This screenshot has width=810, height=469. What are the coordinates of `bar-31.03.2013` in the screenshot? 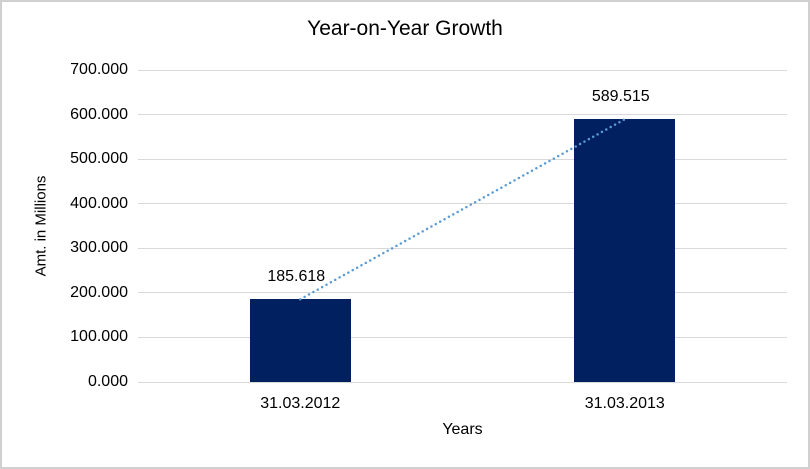 It's located at (625, 250).